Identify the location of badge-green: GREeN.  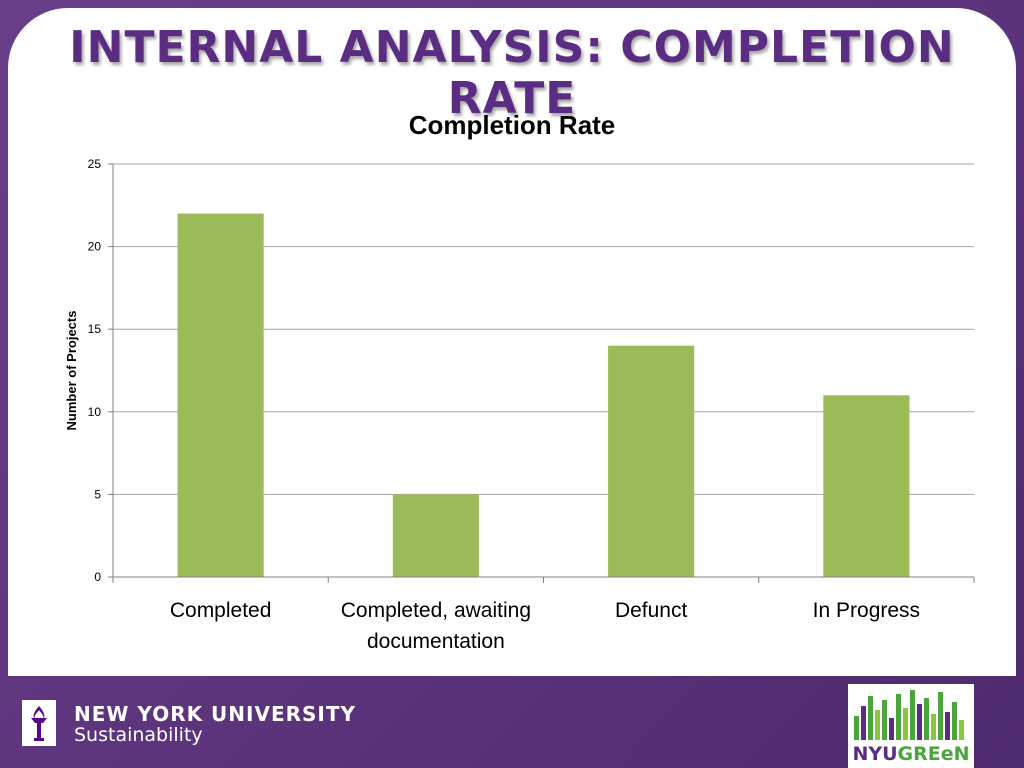
(933, 754).